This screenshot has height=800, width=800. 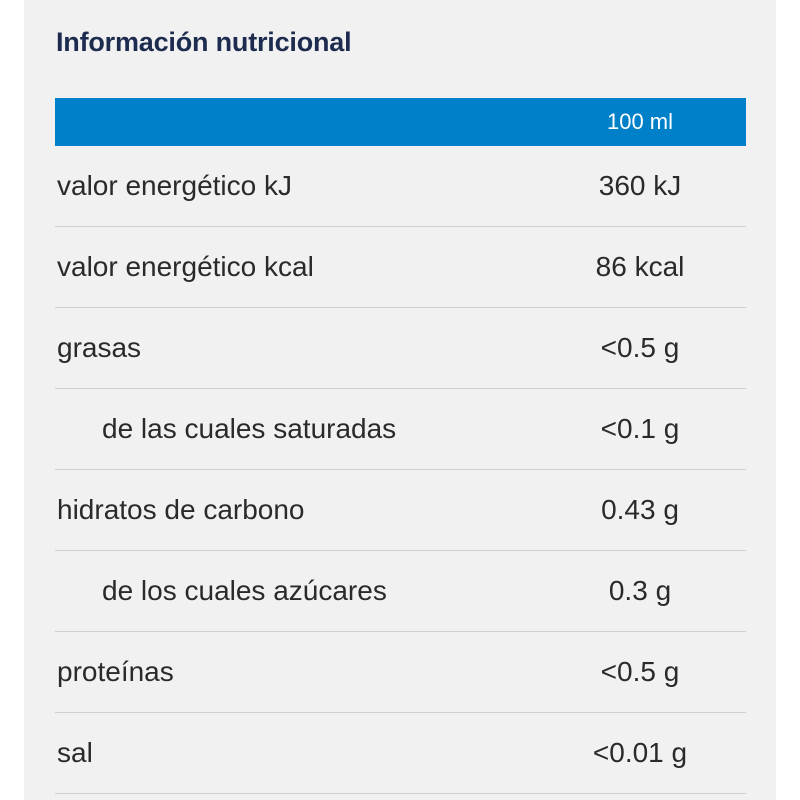 What do you see at coordinates (400, 429) in the screenshot?
I see `table-row: de las cuales saturadas <0.1 g` at bounding box center [400, 429].